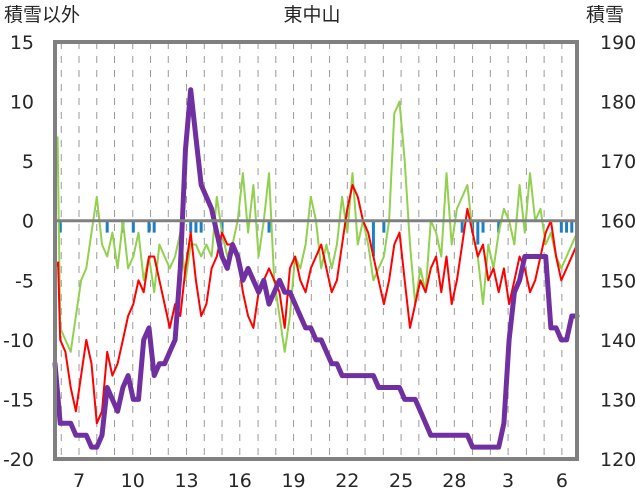 The width and height of the screenshot is (636, 501). I want to click on right-axis-ticks: 120 130 140 150 160 170 180 190, so click(618, 251).